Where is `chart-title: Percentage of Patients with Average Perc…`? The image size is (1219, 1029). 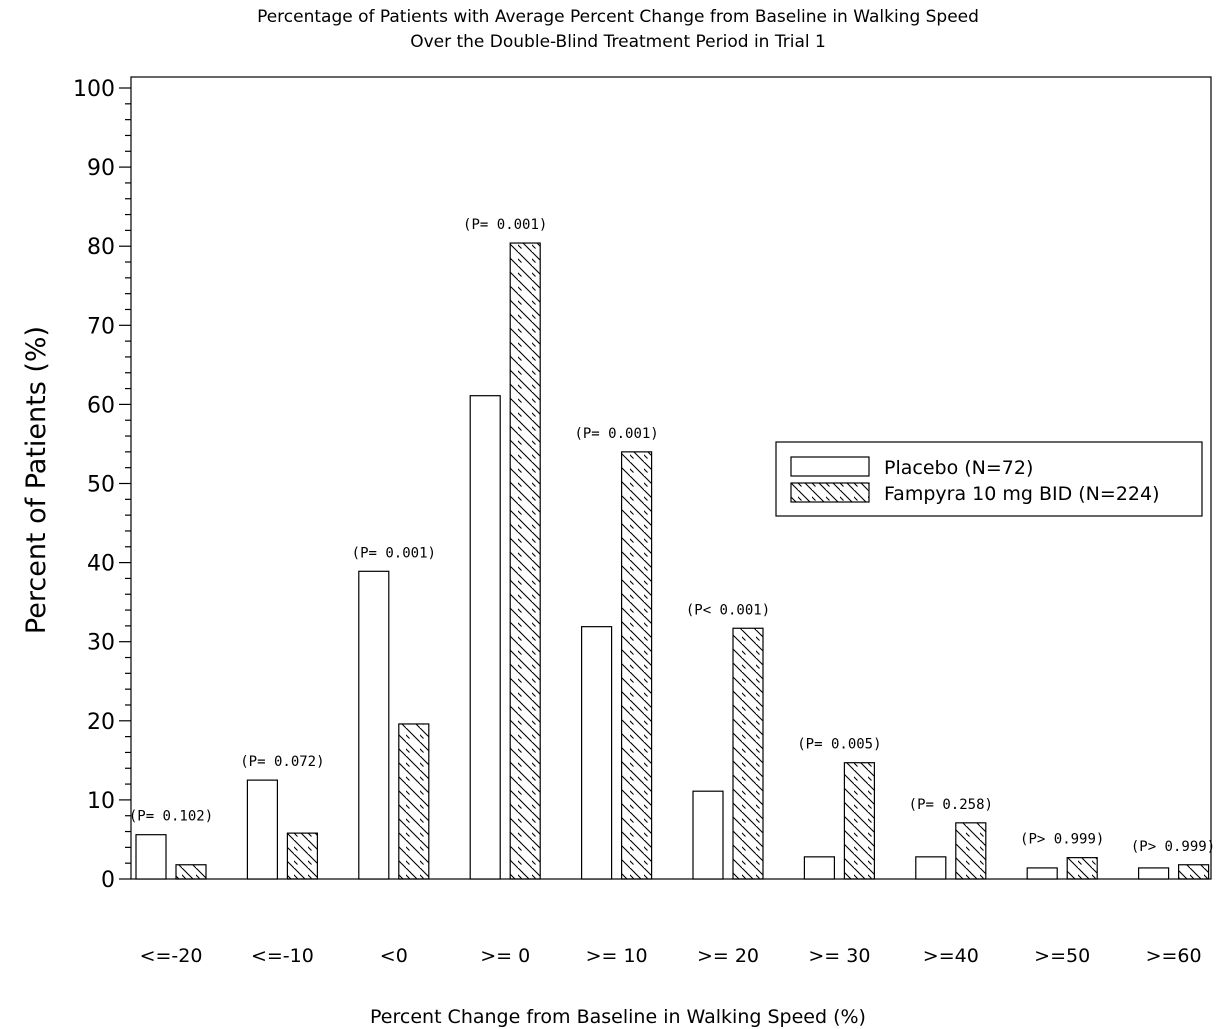
chart-title: Percentage of Patients with Average Perc… is located at coordinates (618, 17).